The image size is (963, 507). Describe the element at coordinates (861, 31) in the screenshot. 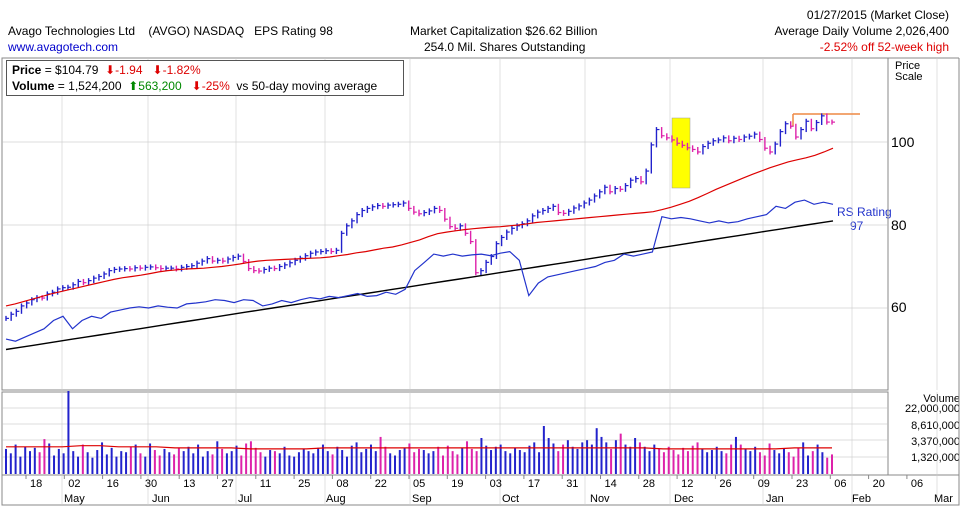

I see `avg-daily-volume: Average Daily Volume 2,026,400` at that location.